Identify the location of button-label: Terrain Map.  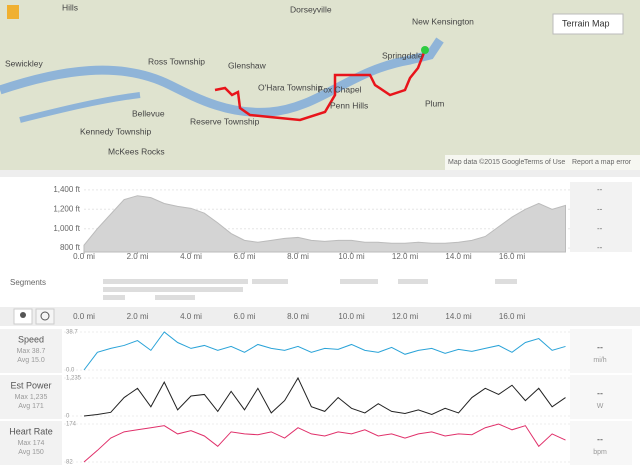
(586, 23).